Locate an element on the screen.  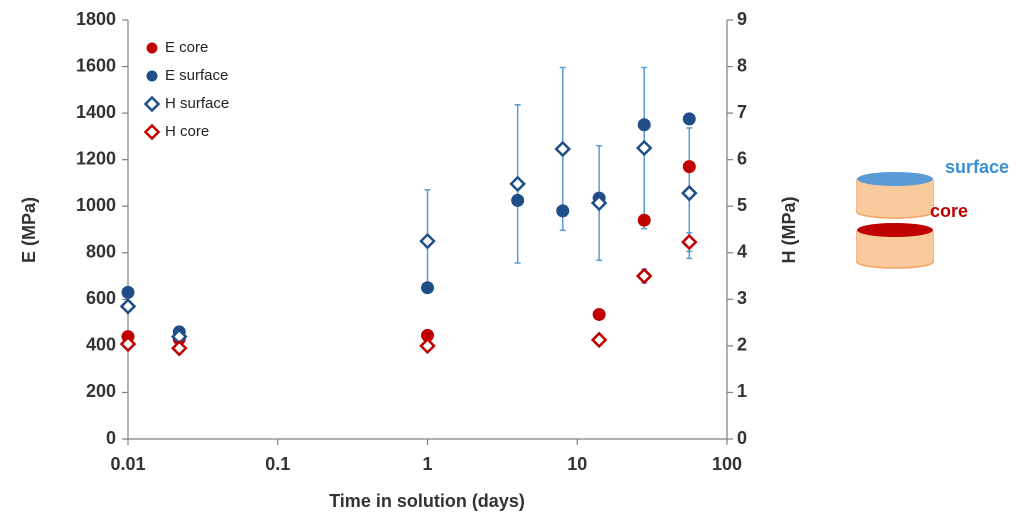
annotation: surface is located at coordinates (977, 167).